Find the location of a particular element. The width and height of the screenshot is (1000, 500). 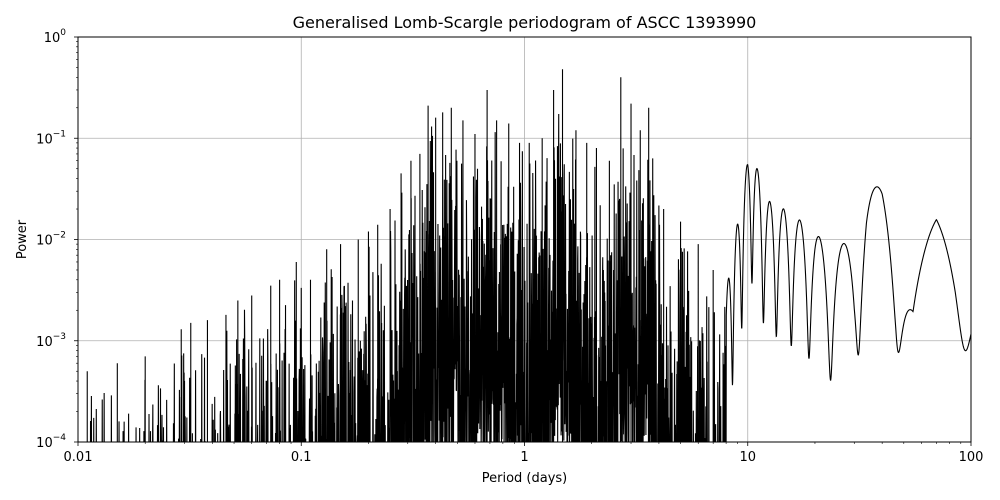

x-tick-label: 0.1 is located at coordinates (301, 457).